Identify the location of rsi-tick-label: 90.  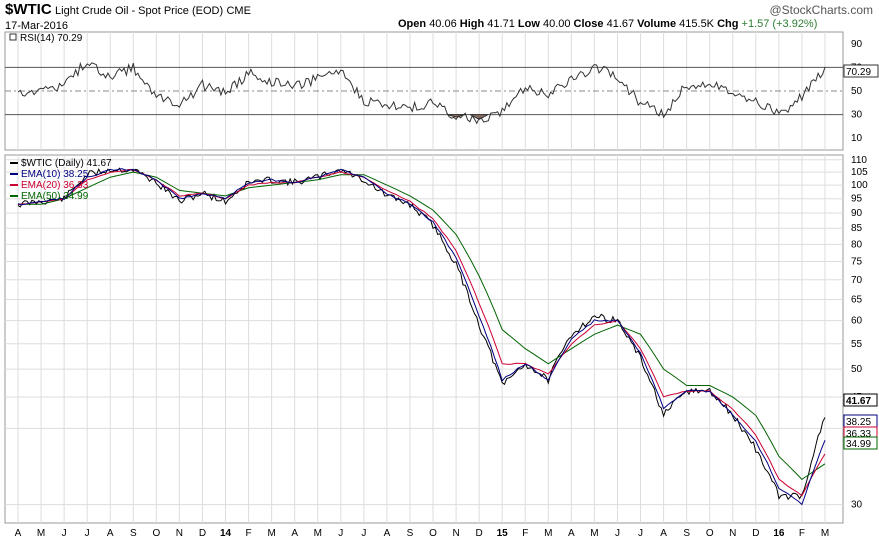
(857, 44).